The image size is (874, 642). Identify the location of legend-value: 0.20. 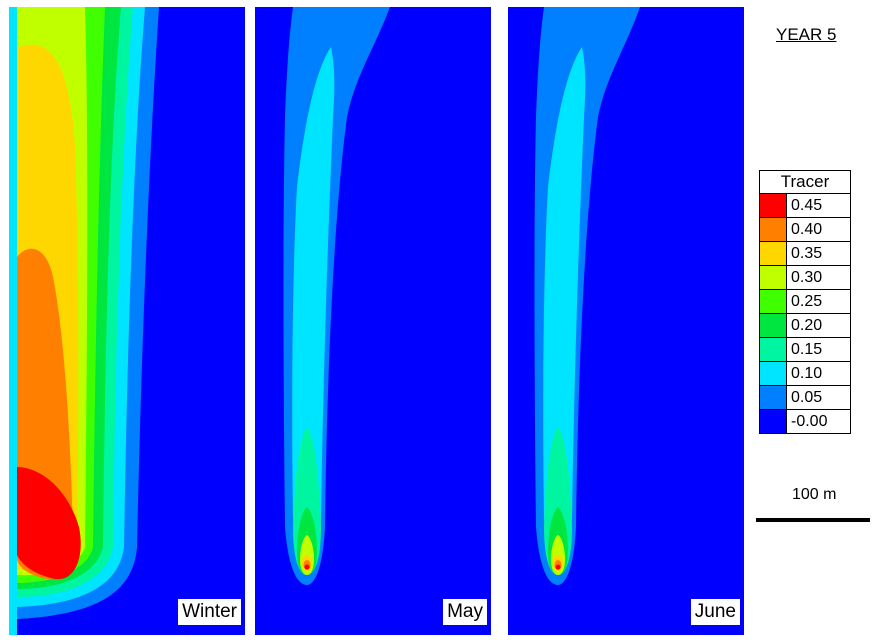
(807, 325).